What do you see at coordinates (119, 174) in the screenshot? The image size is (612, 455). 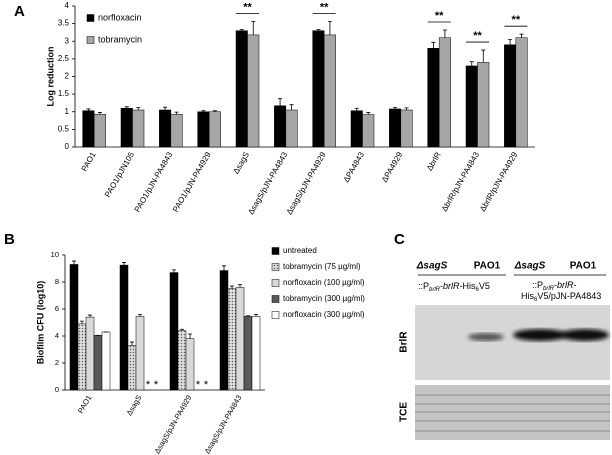 I see `x-tick-label: PAO1/pJN105` at bounding box center [119, 174].